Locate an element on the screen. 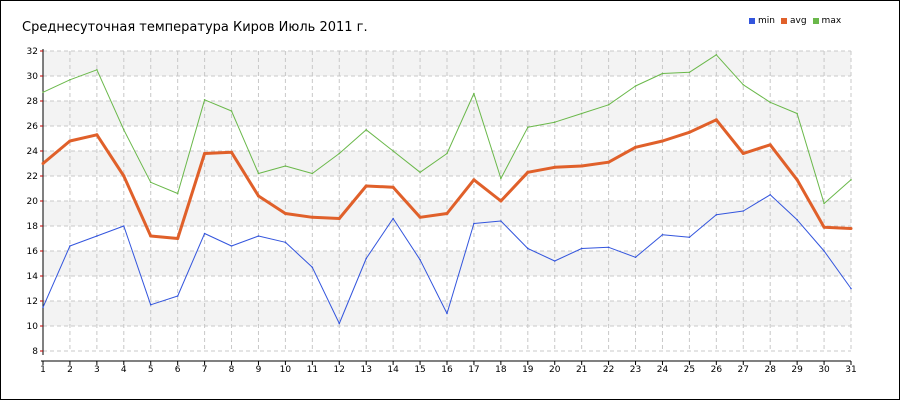  x-tick-label: 24 is located at coordinates (663, 370).